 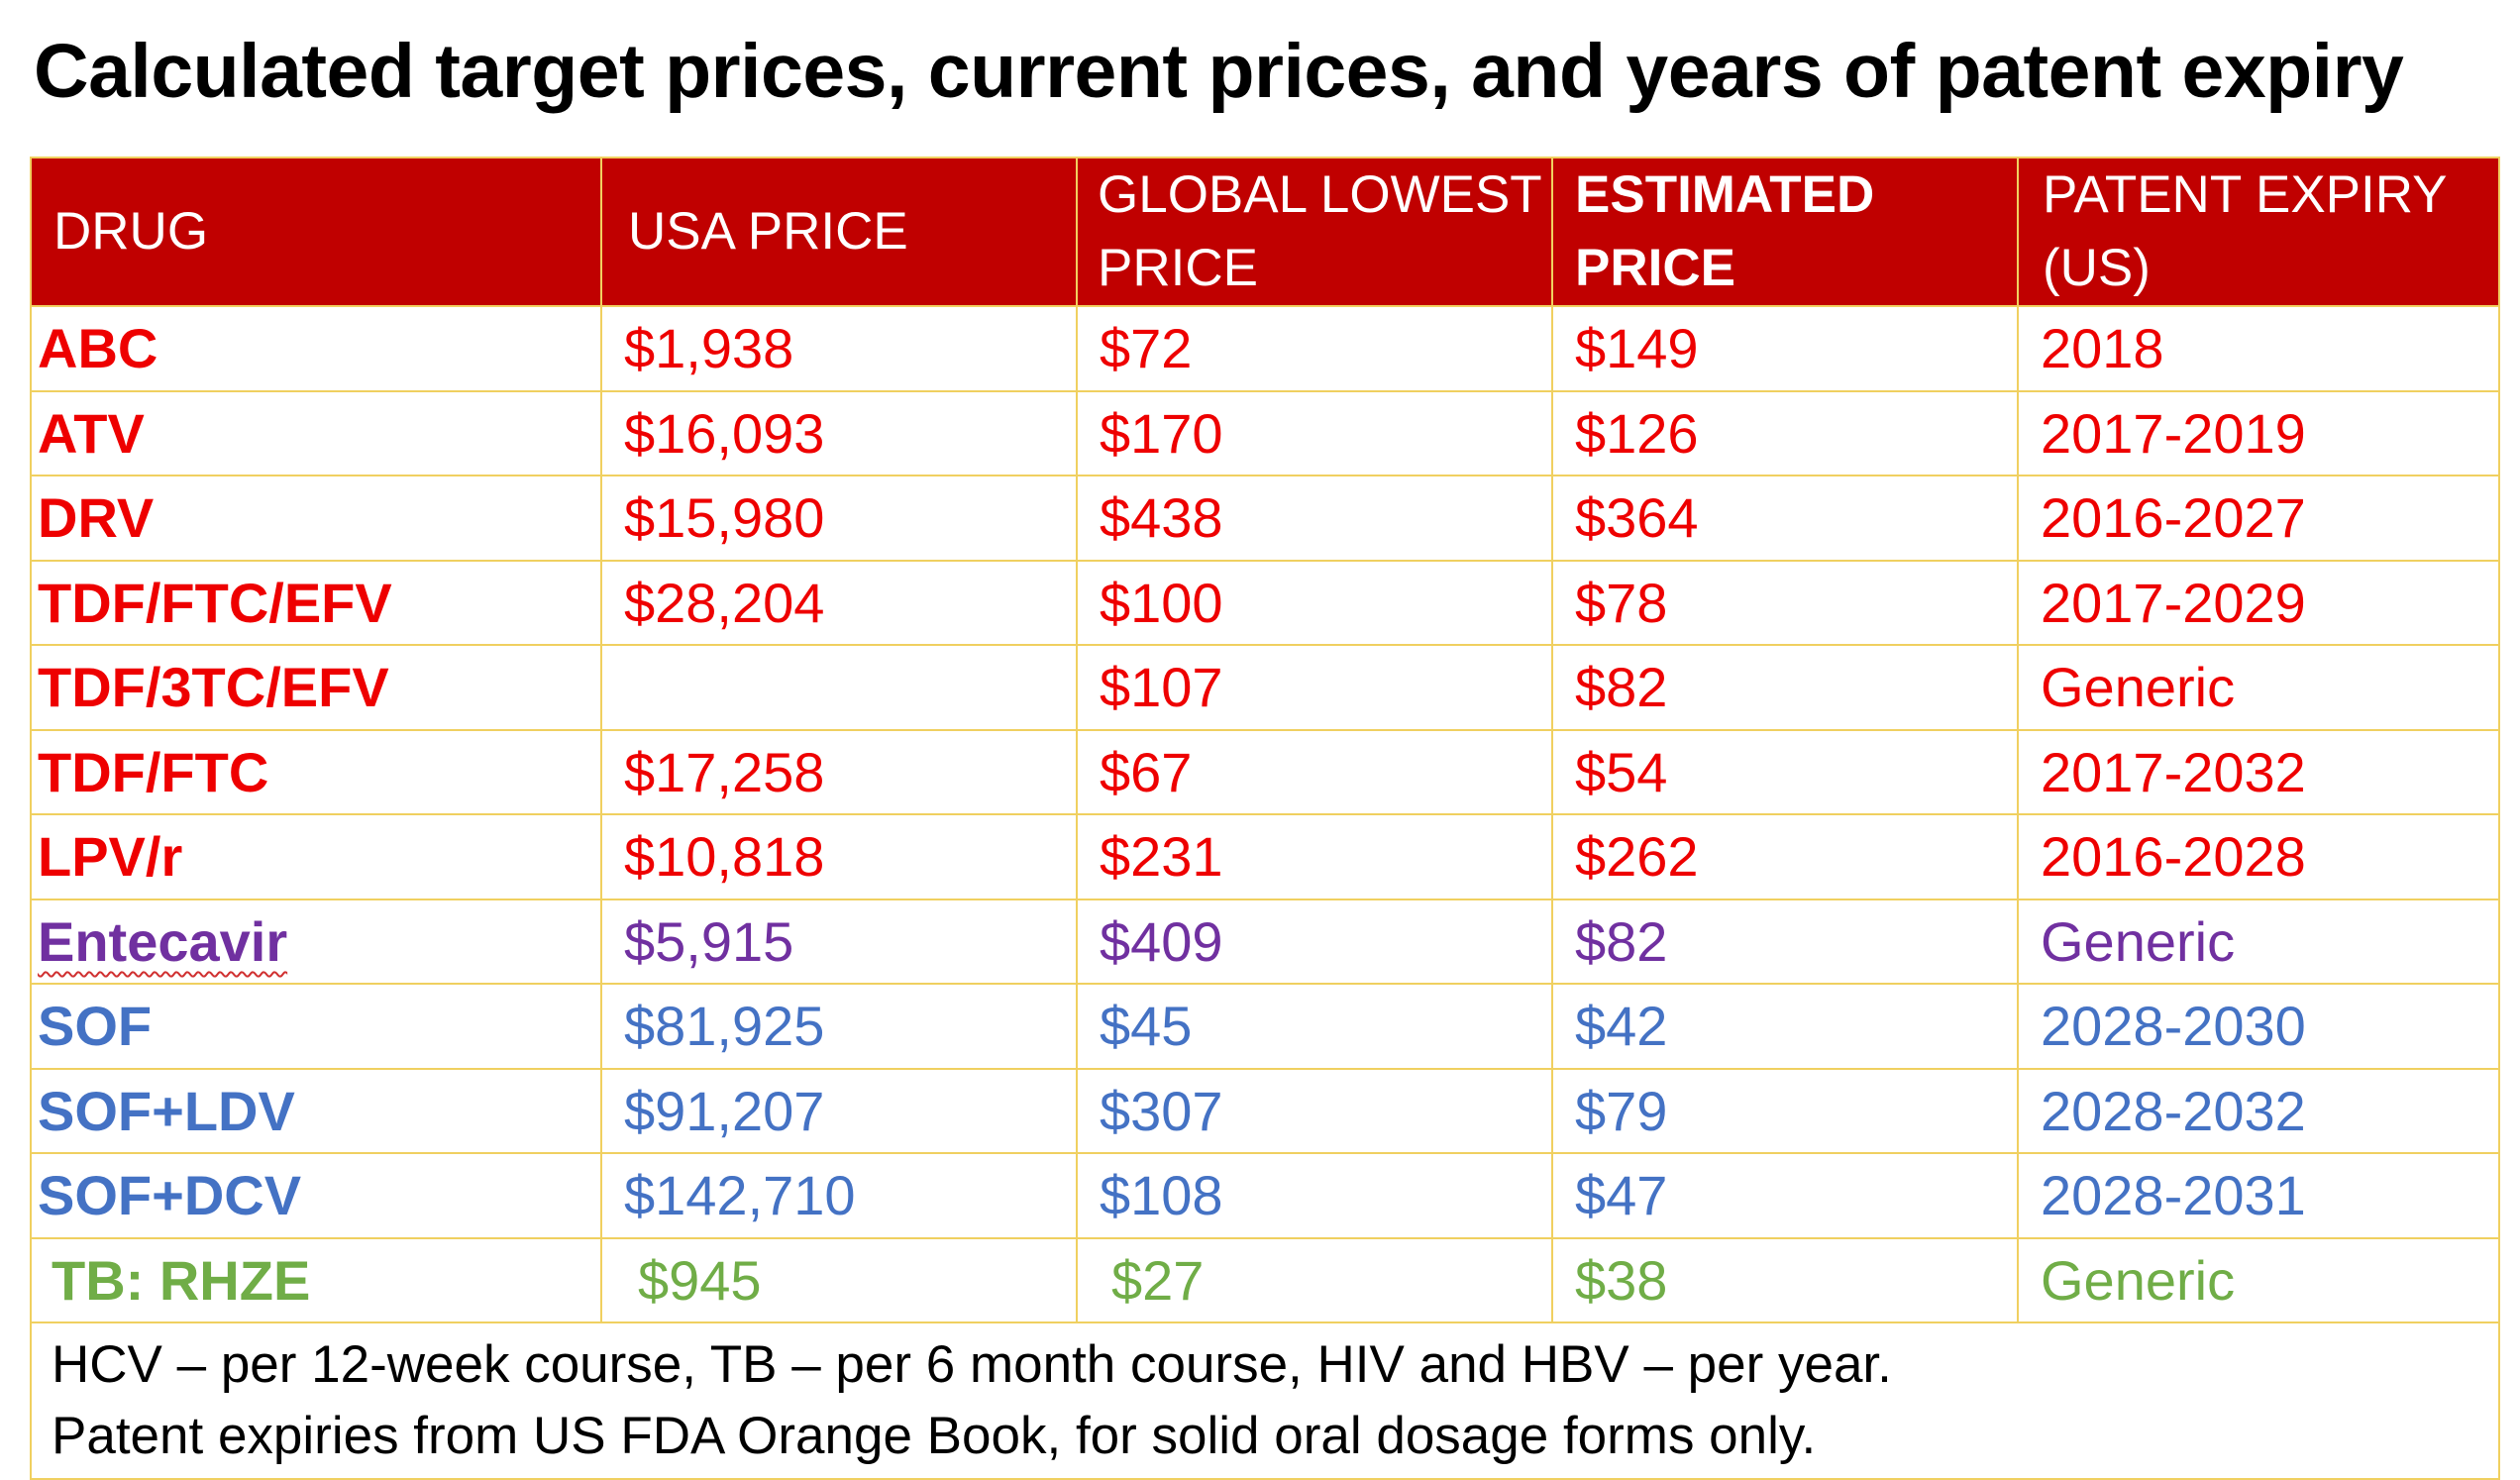 What do you see at coordinates (316, 941) in the screenshot?
I see `drug-cell: Entecavir` at bounding box center [316, 941].